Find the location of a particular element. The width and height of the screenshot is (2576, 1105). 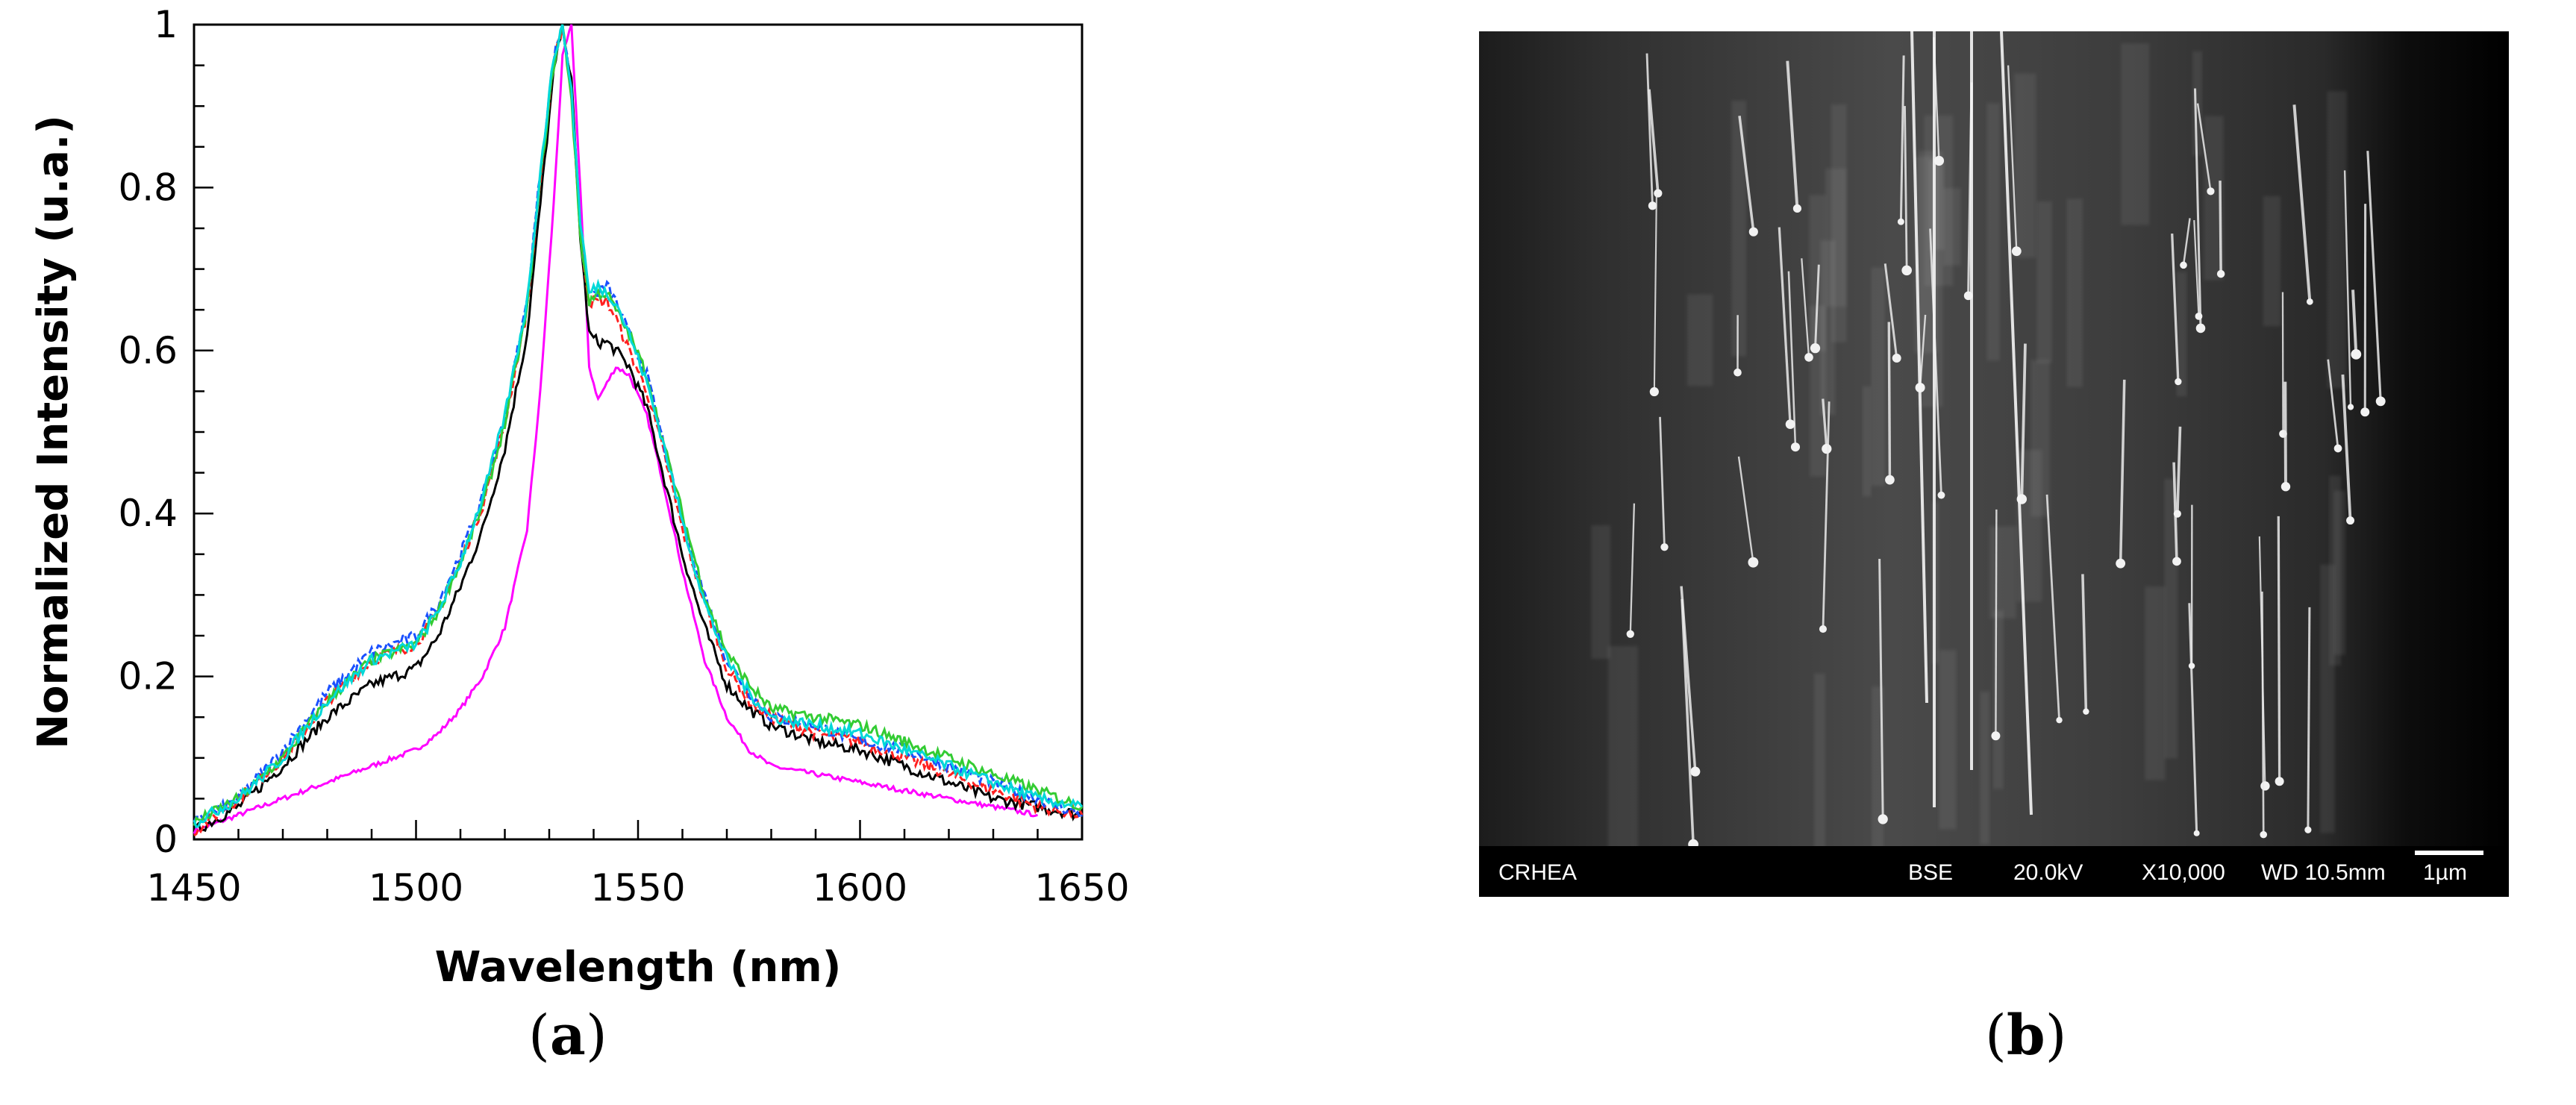

panel-label-a-close: ) is located at coordinates (596, 1036).